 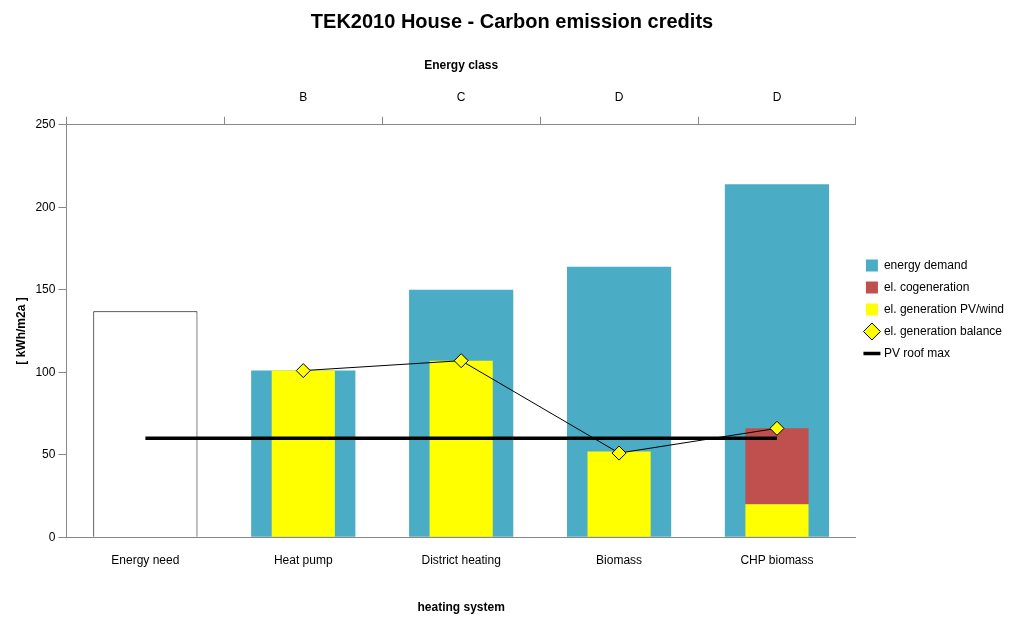 I want to click on legend-label: PV roof max, so click(x=916, y=352).